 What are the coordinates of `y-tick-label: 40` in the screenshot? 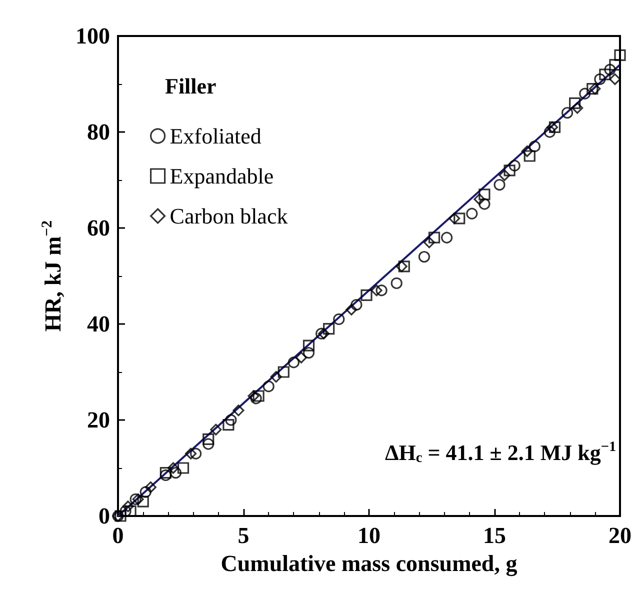 It's located at (98, 324).